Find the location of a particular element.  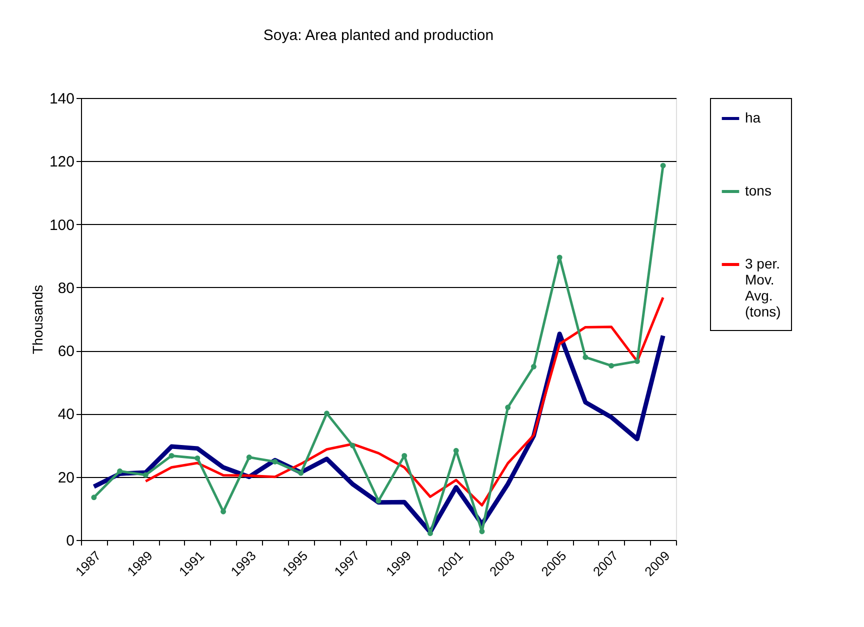

y-tick-label: 0 is located at coordinates (70, 541).